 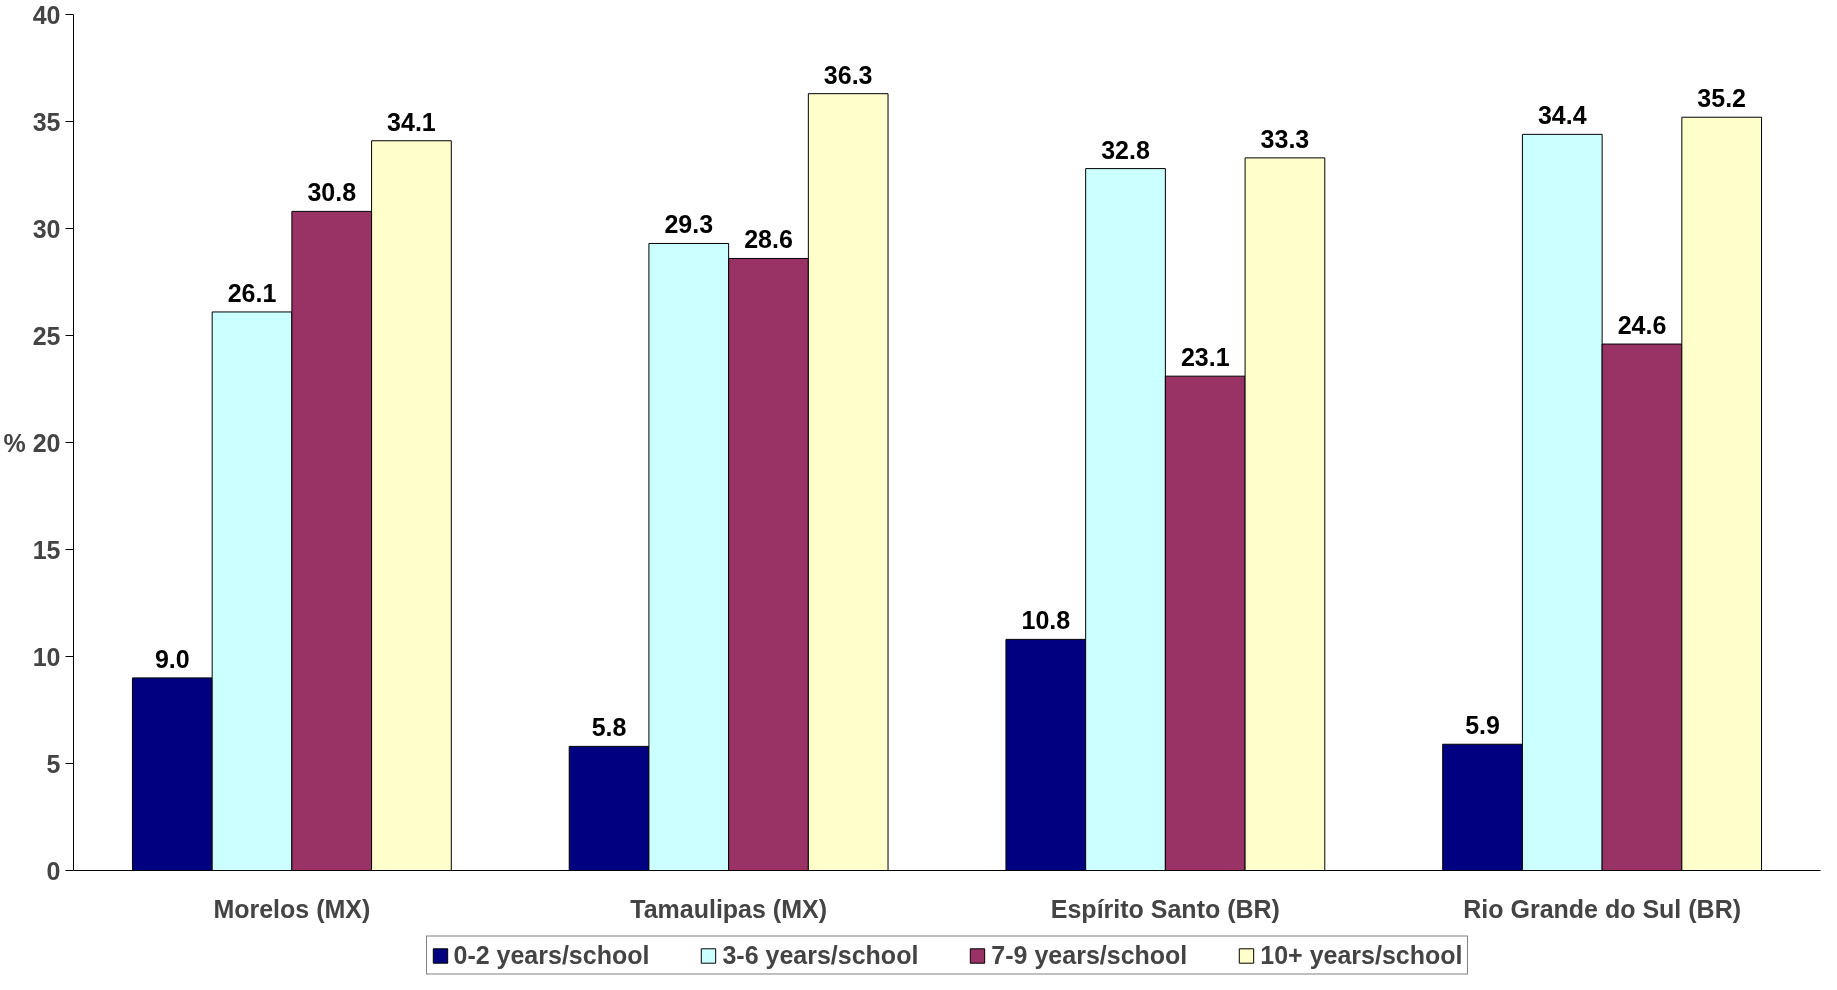 I want to click on data-label: 35.2, so click(x=1722, y=98).